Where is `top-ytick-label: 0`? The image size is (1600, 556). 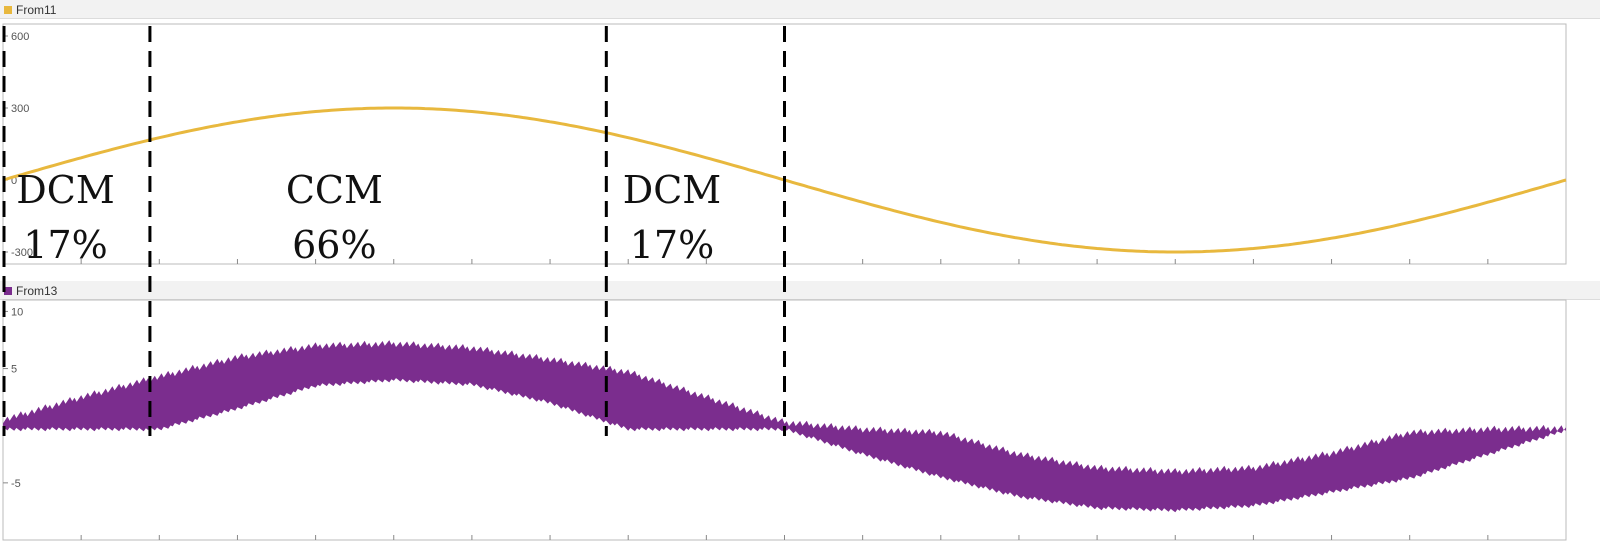 top-ytick-label: 0 is located at coordinates (14, 181).